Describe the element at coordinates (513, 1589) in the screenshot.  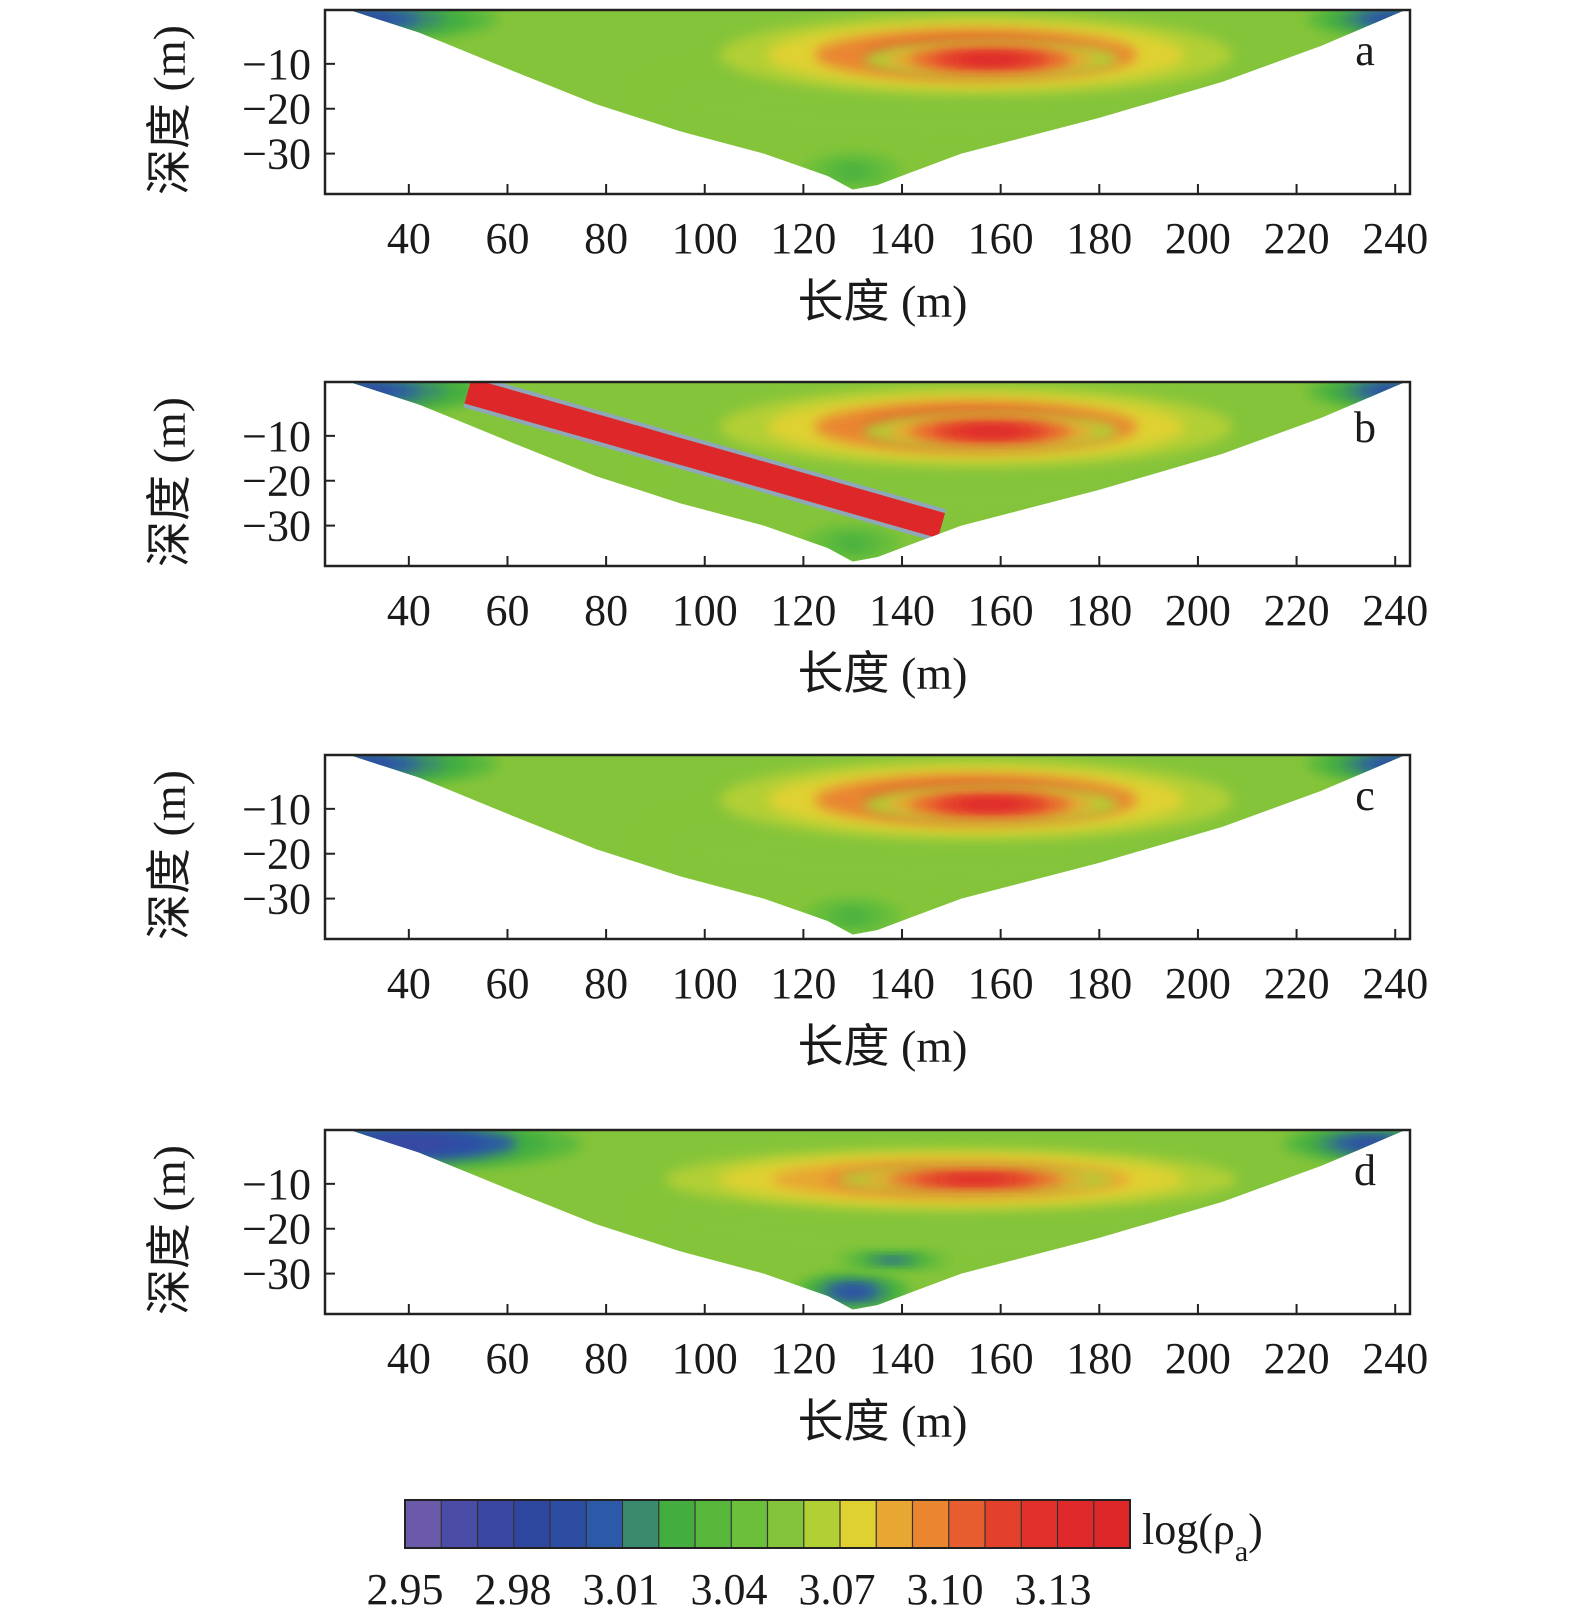
I see `colorbar-tick-label: 2.98` at that location.